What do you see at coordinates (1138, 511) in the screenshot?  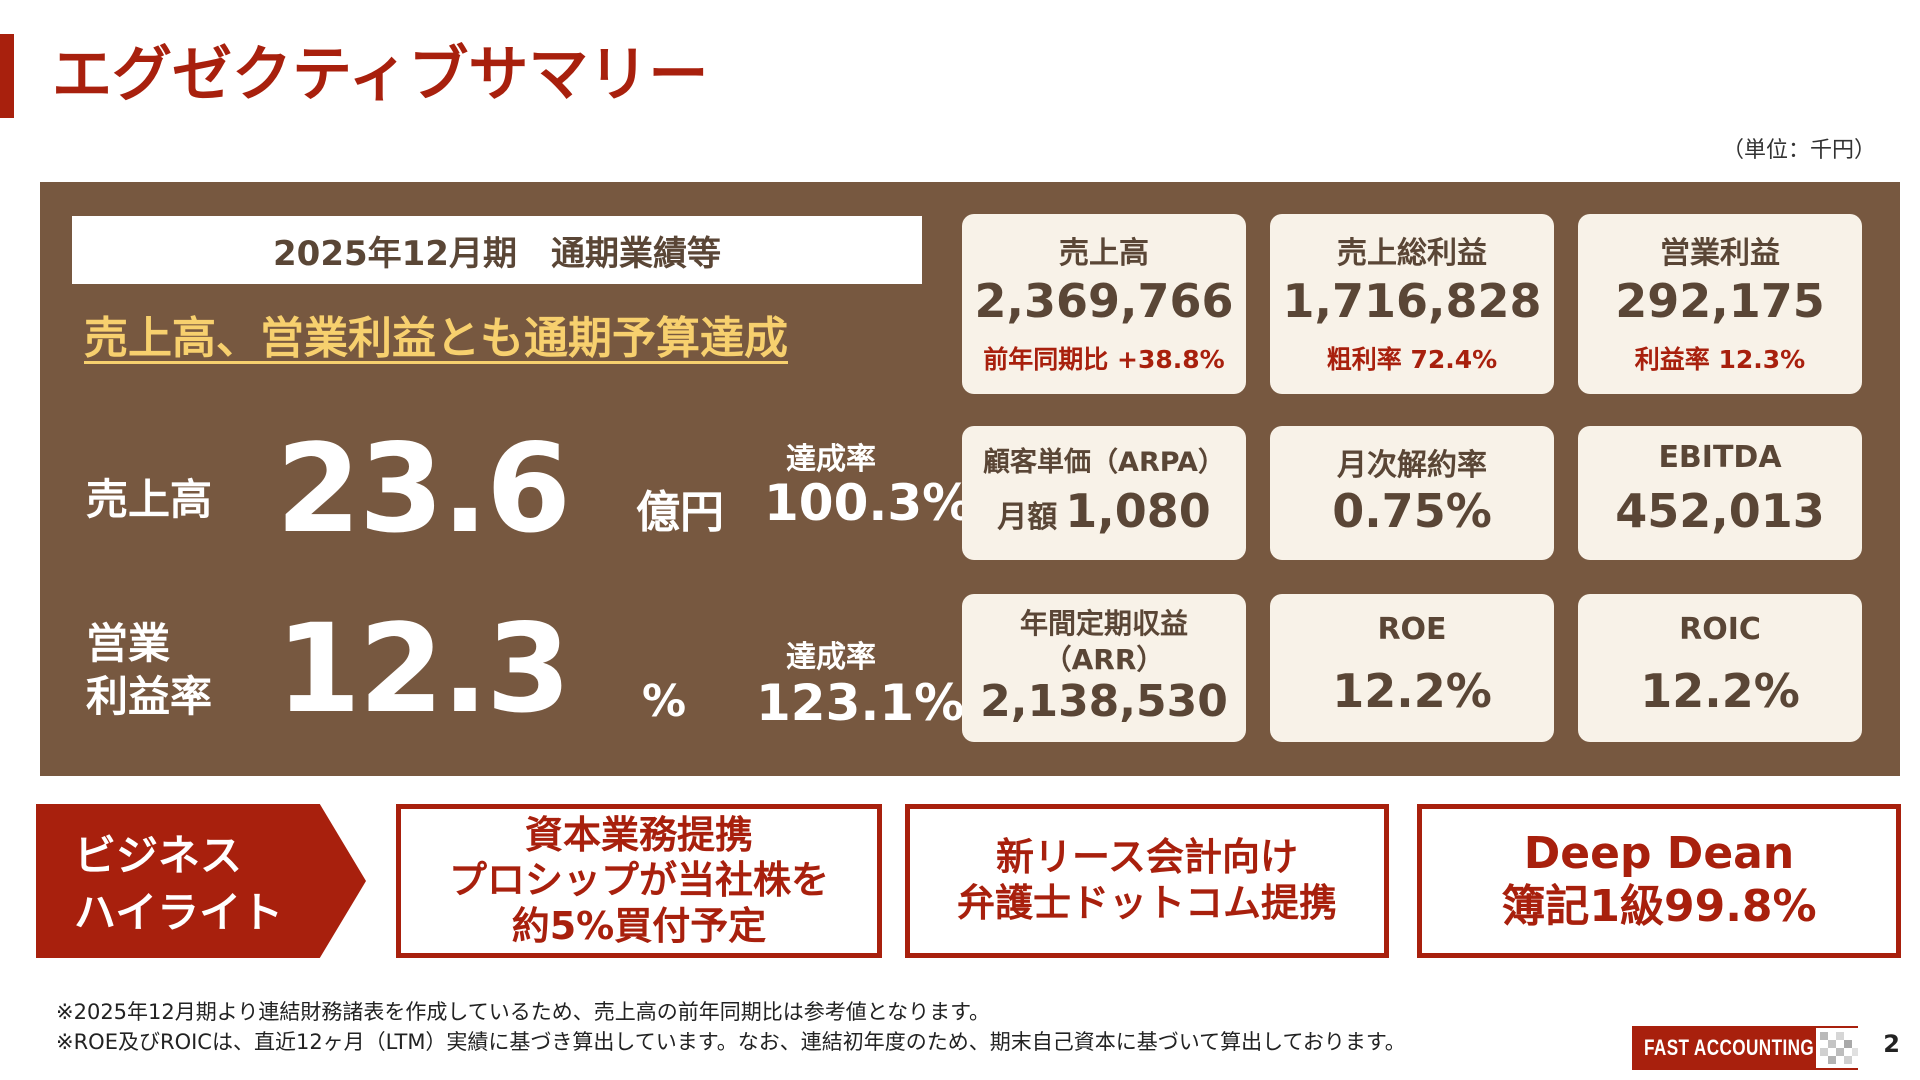 I see `arpa-value: 1,080` at bounding box center [1138, 511].